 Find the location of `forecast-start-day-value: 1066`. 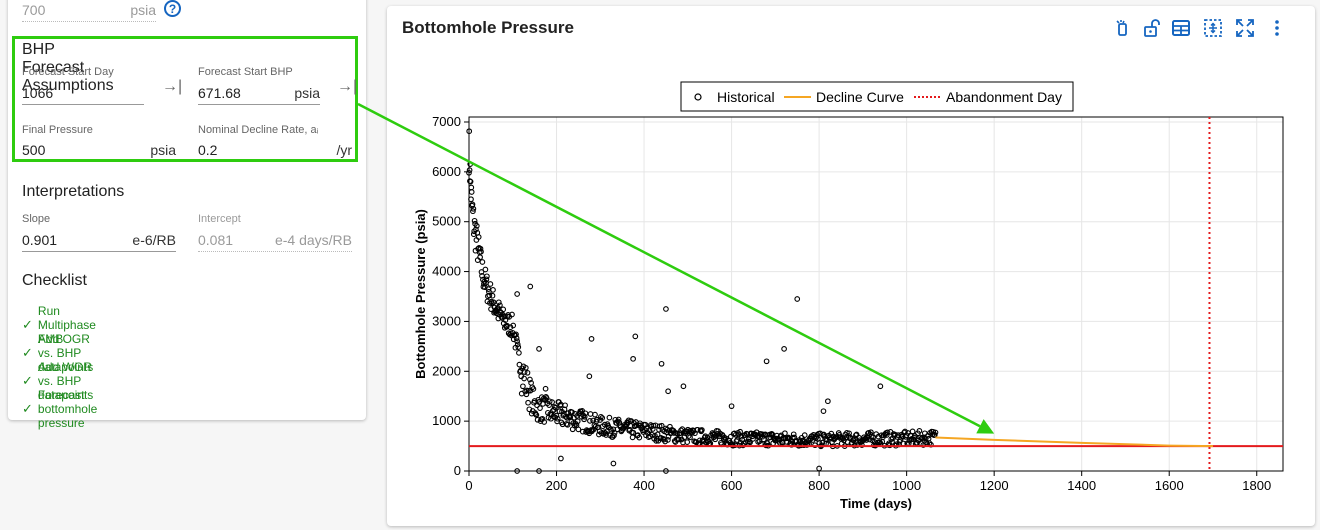

forecast-start-day-value: 1066 is located at coordinates (38, 93).